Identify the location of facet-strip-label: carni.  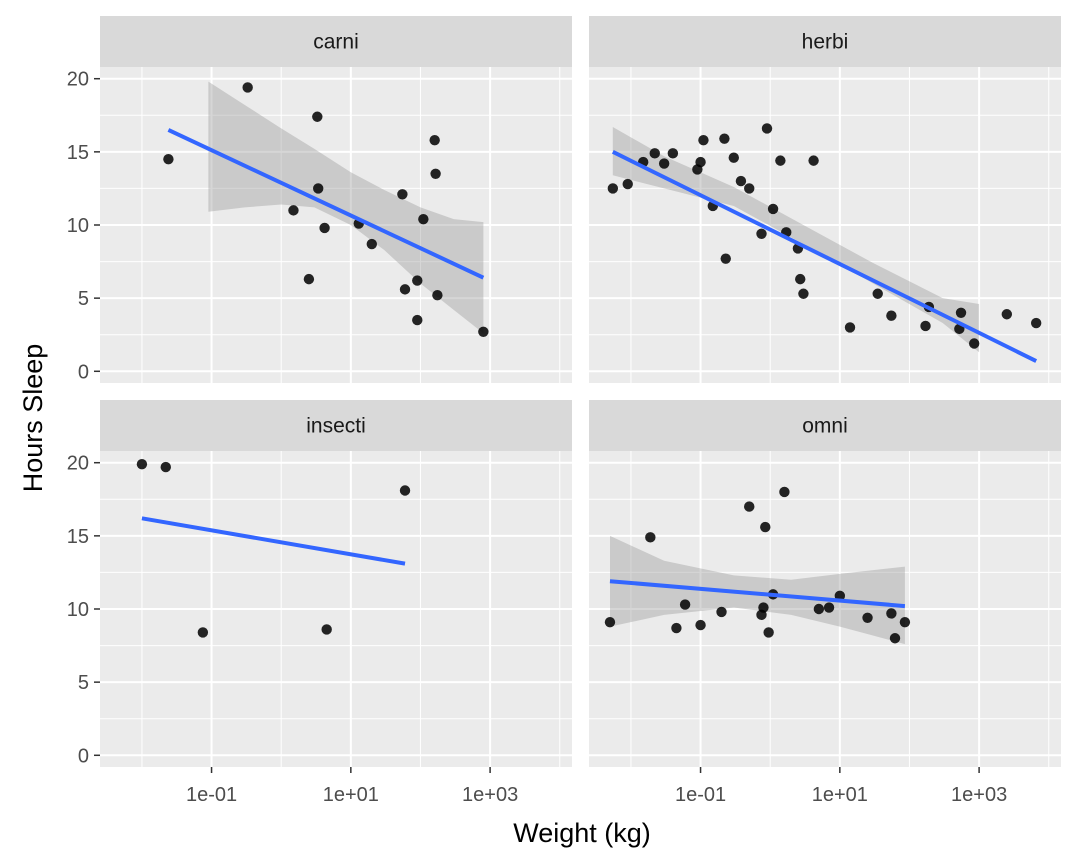
(336, 42).